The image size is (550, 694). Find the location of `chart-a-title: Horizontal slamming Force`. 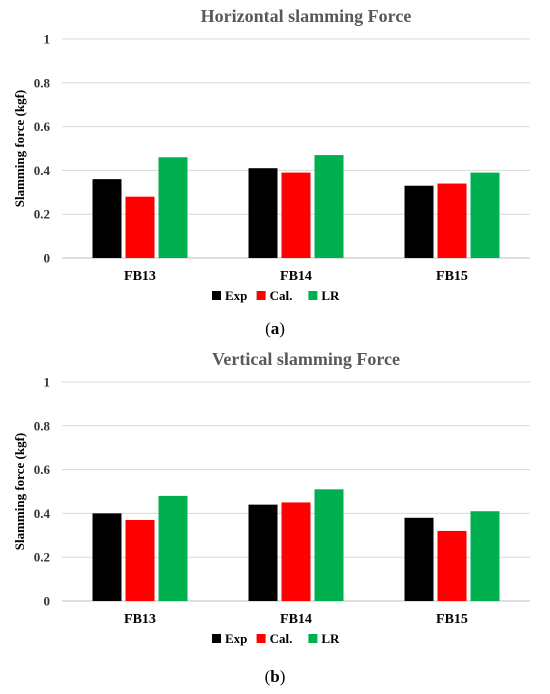

chart-a-title: Horizontal slamming Force is located at coordinates (306, 16).